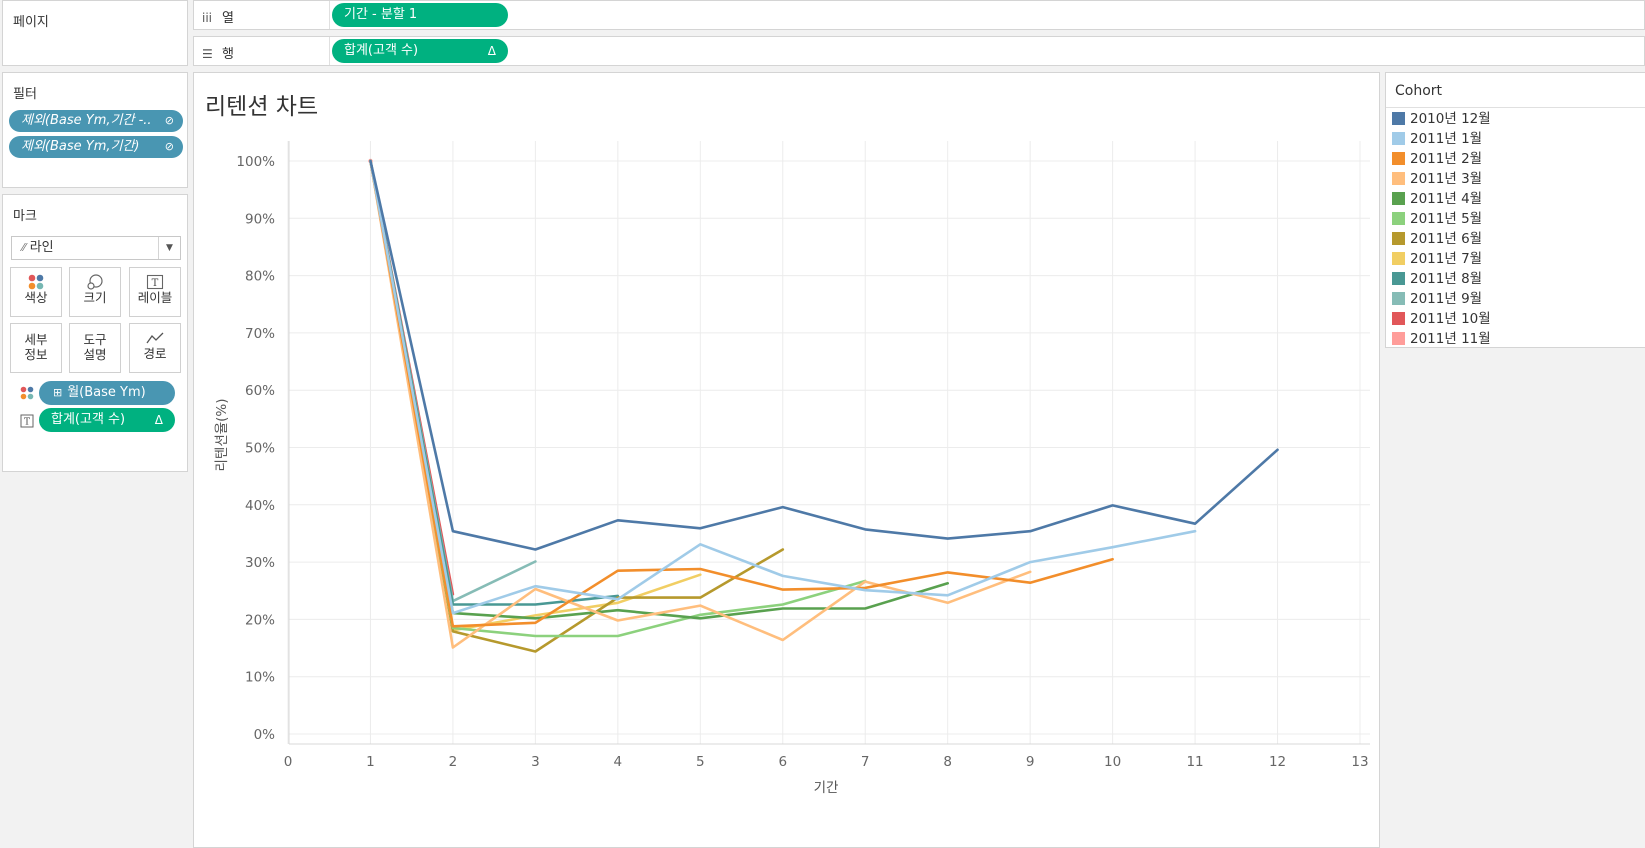  I want to click on marks-panel: 마크 ⁄⁄ 라인 ▼ 색상 크기 T 레이블 세부 정보 도구 설명 경로, so click(95, 333).